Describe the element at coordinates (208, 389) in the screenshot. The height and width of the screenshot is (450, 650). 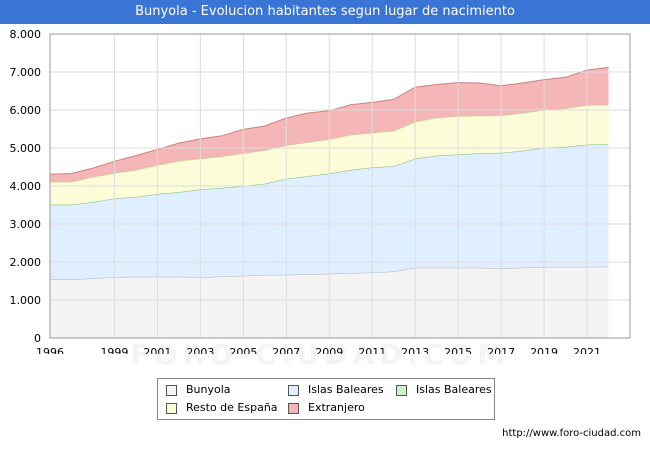
I see `legend-label: Bunyola` at that location.